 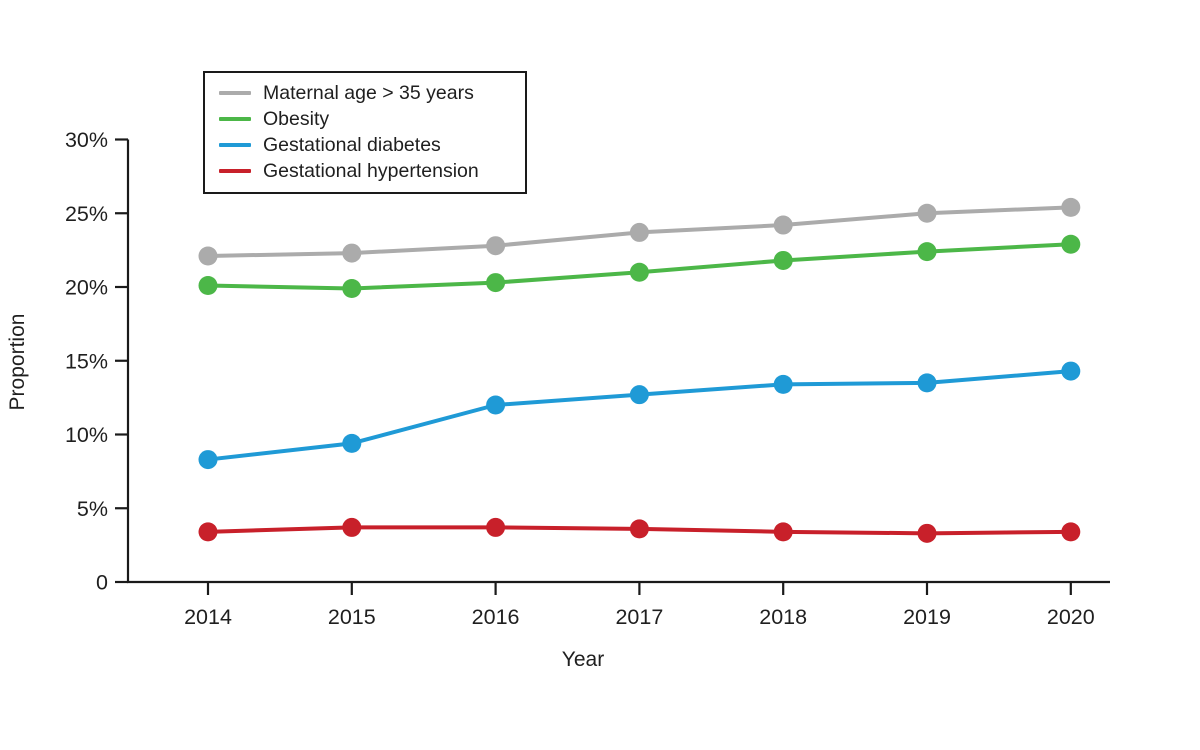 I want to click on legend-item-gestational-diabetes: Gestational diabetes, so click(x=366, y=145).